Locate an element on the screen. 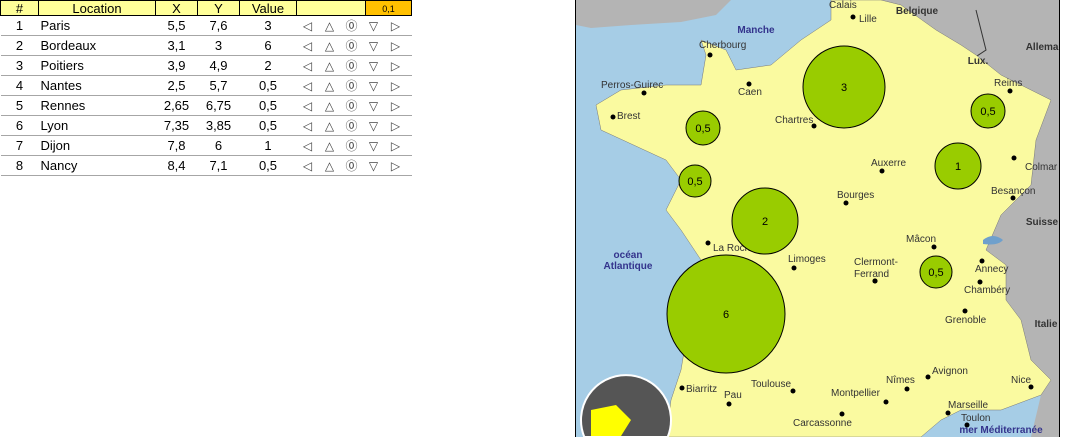  row-number: 1 is located at coordinates (19, 25).